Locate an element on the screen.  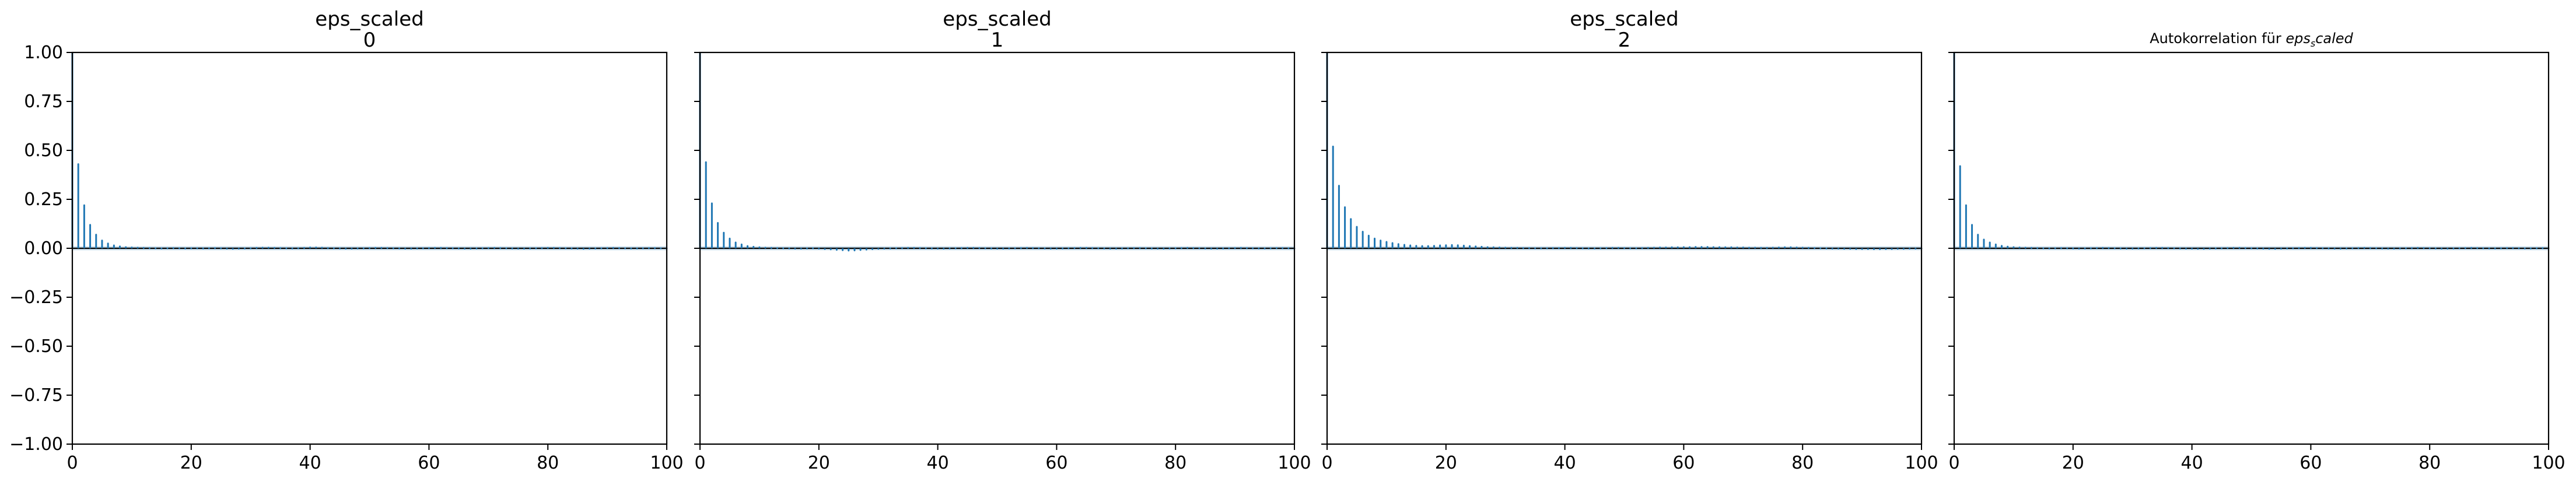
y-tick-label: 0.25 is located at coordinates (43, 199).